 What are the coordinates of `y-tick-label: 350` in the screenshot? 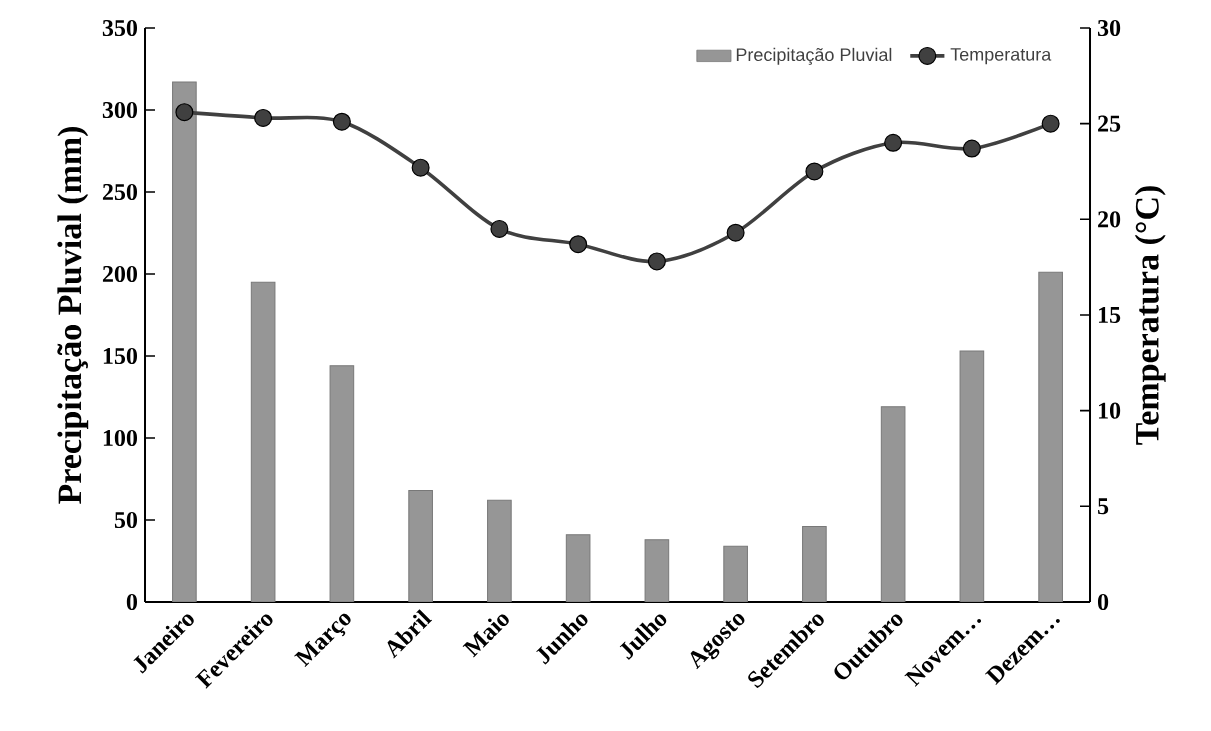 It's located at (120, 28).